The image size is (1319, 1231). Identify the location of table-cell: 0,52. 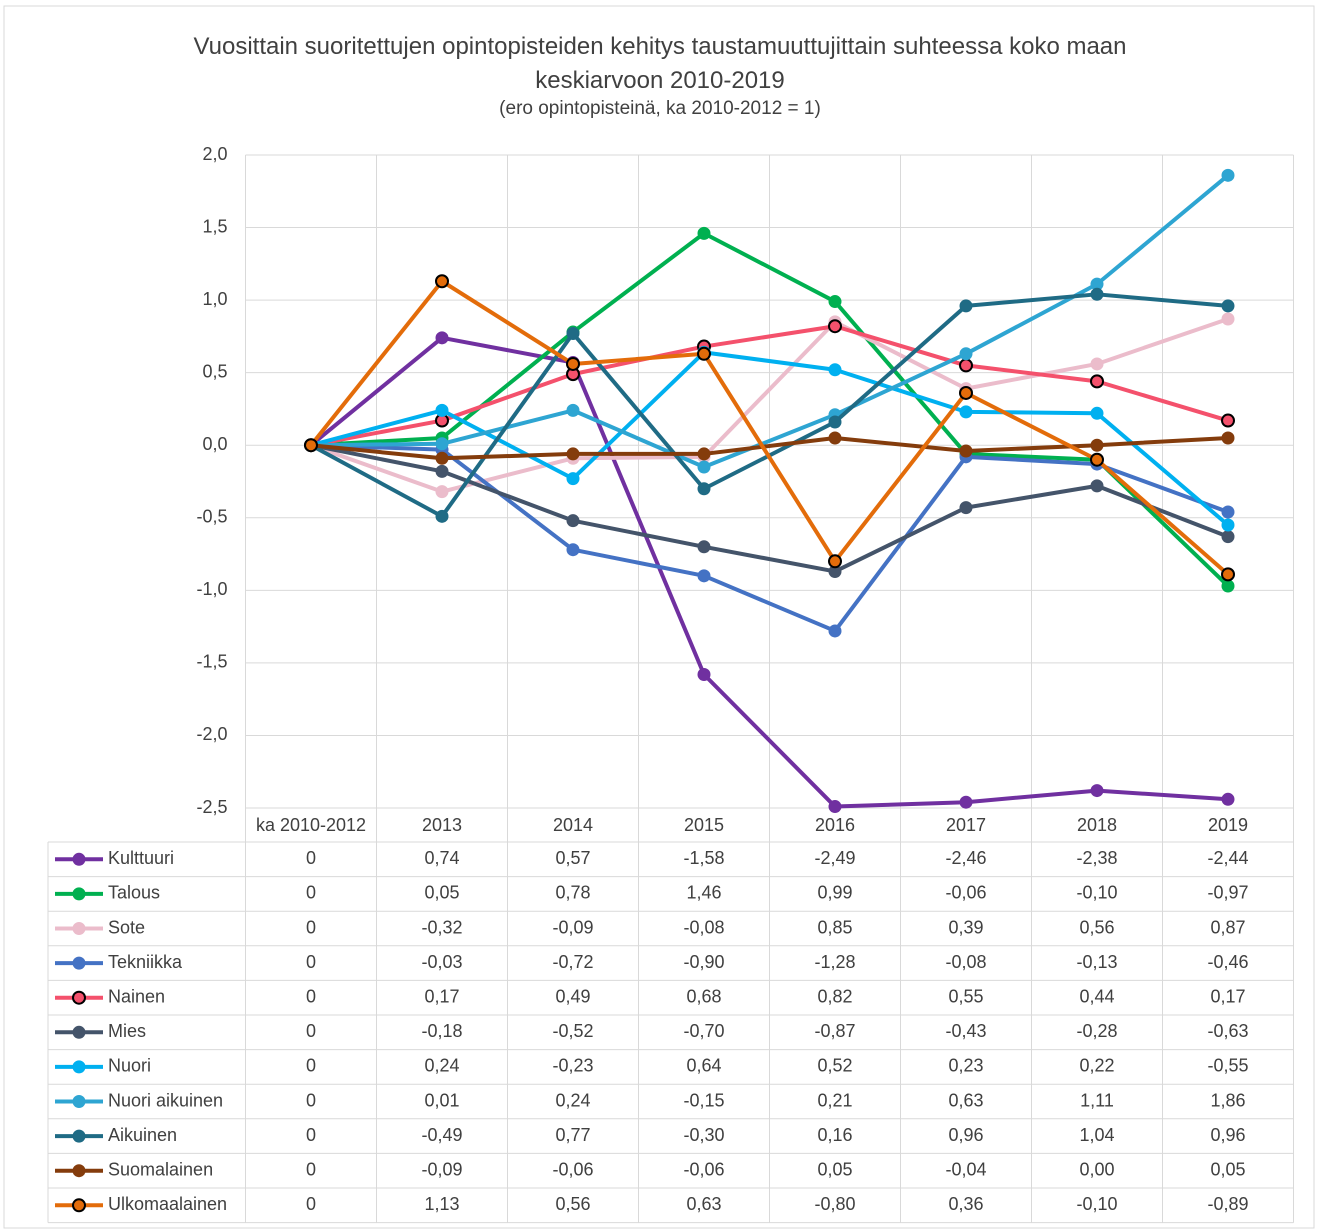
(834, 1066).